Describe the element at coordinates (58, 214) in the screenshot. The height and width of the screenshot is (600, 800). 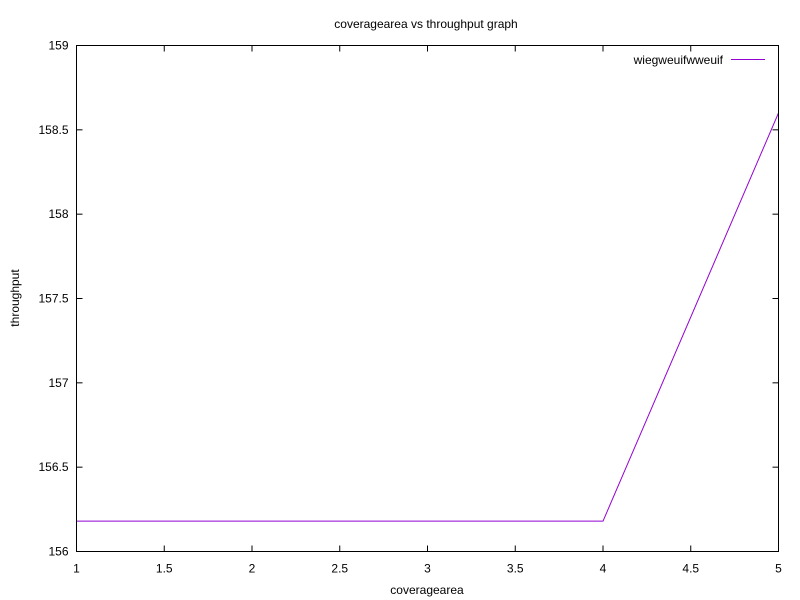
I see `y-tick-label: 158` at that location.